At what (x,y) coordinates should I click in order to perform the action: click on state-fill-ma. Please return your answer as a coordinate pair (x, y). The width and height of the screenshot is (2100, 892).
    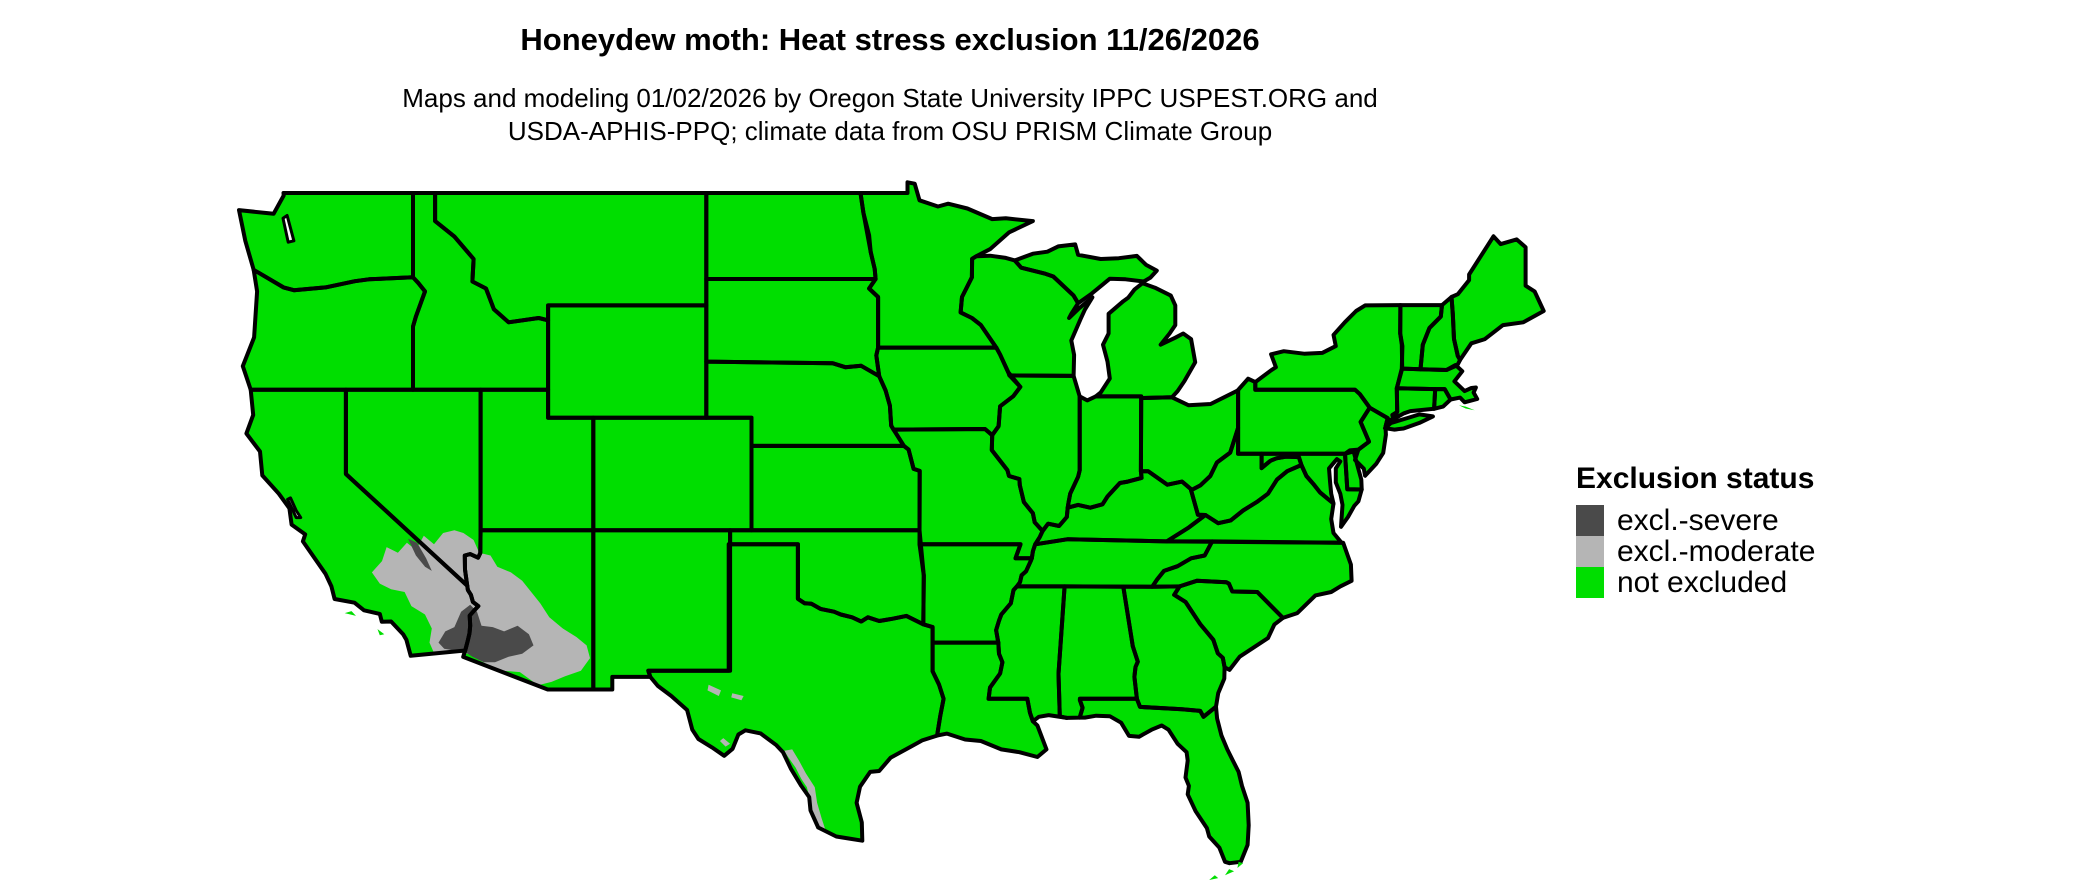
    Looking at the image, I should click on (1437, 384).